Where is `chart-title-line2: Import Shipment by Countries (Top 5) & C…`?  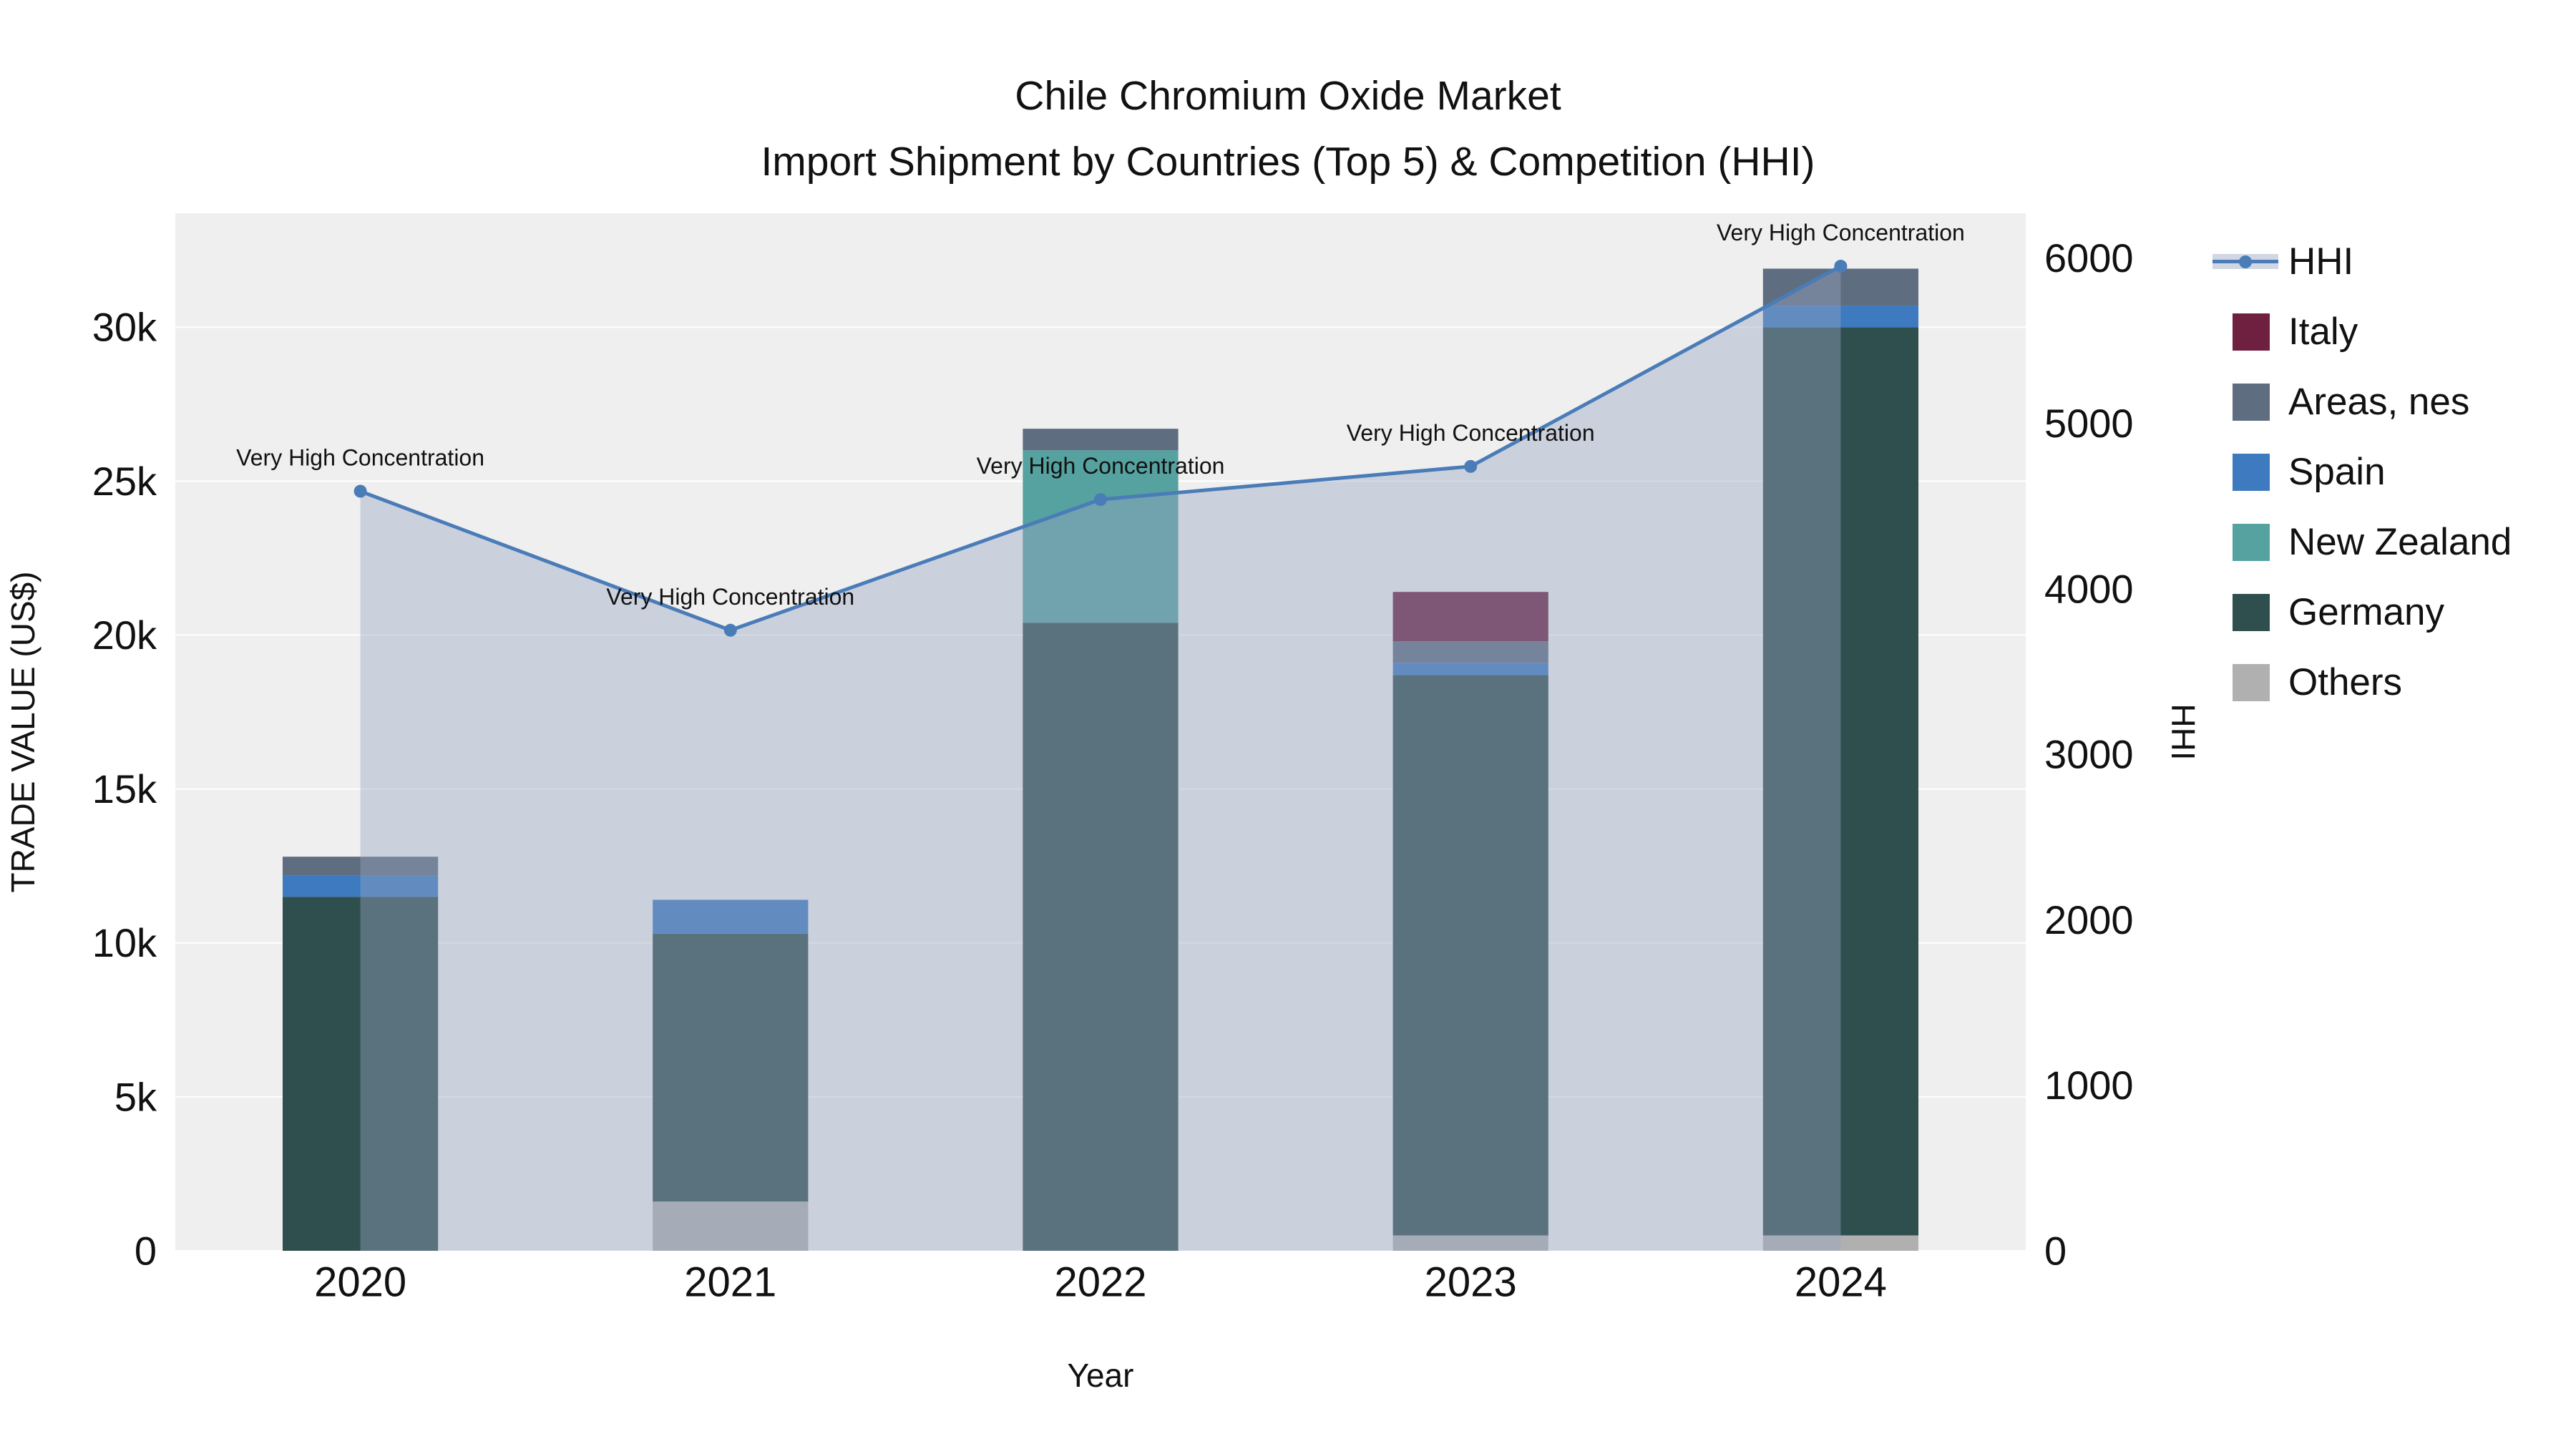
chart-title-line2: Import Shipment by Countries (Top 5) & C… is located at coordinates (1288, 162).